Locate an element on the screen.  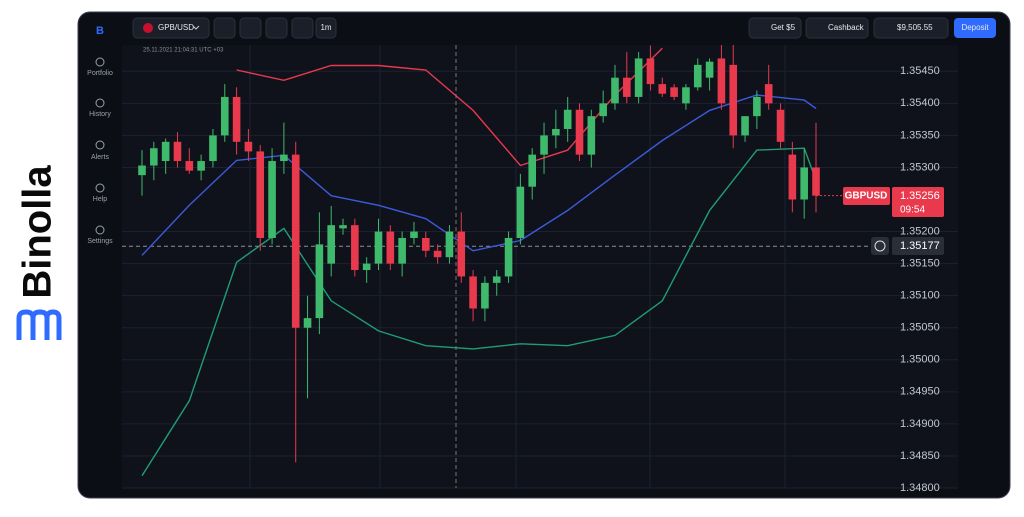
y-tick-label: 1.34850 is located at coordinates (920, 456).